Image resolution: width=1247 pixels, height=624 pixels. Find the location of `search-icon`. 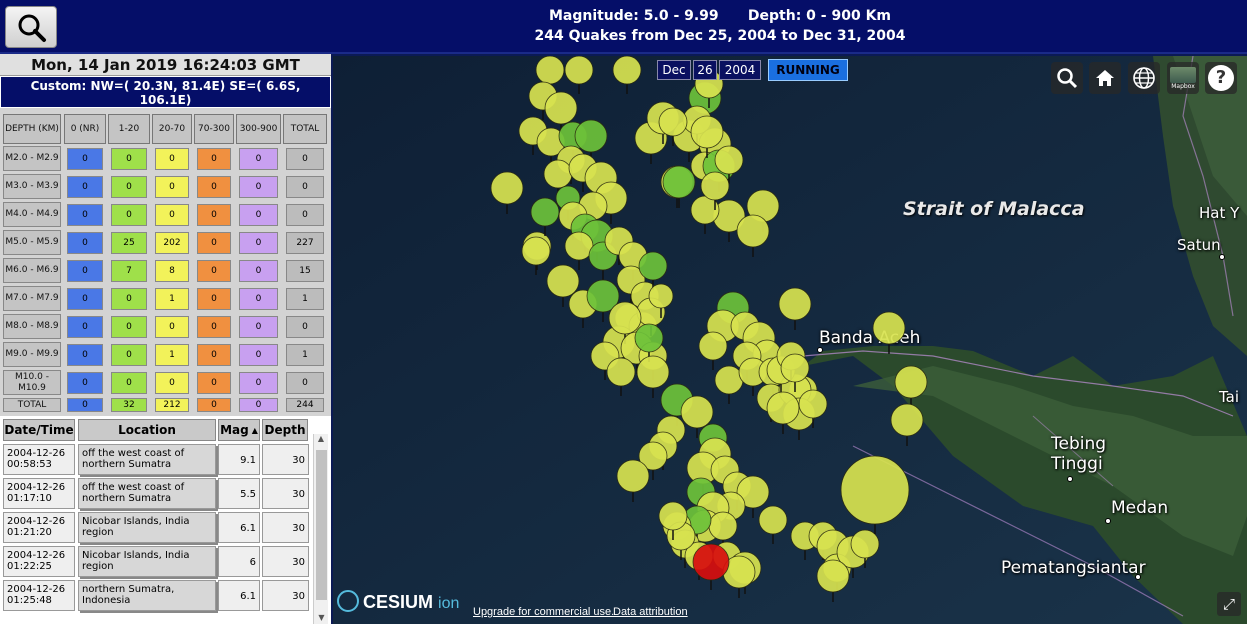

search-icon is located at coordinates (1067, 78).